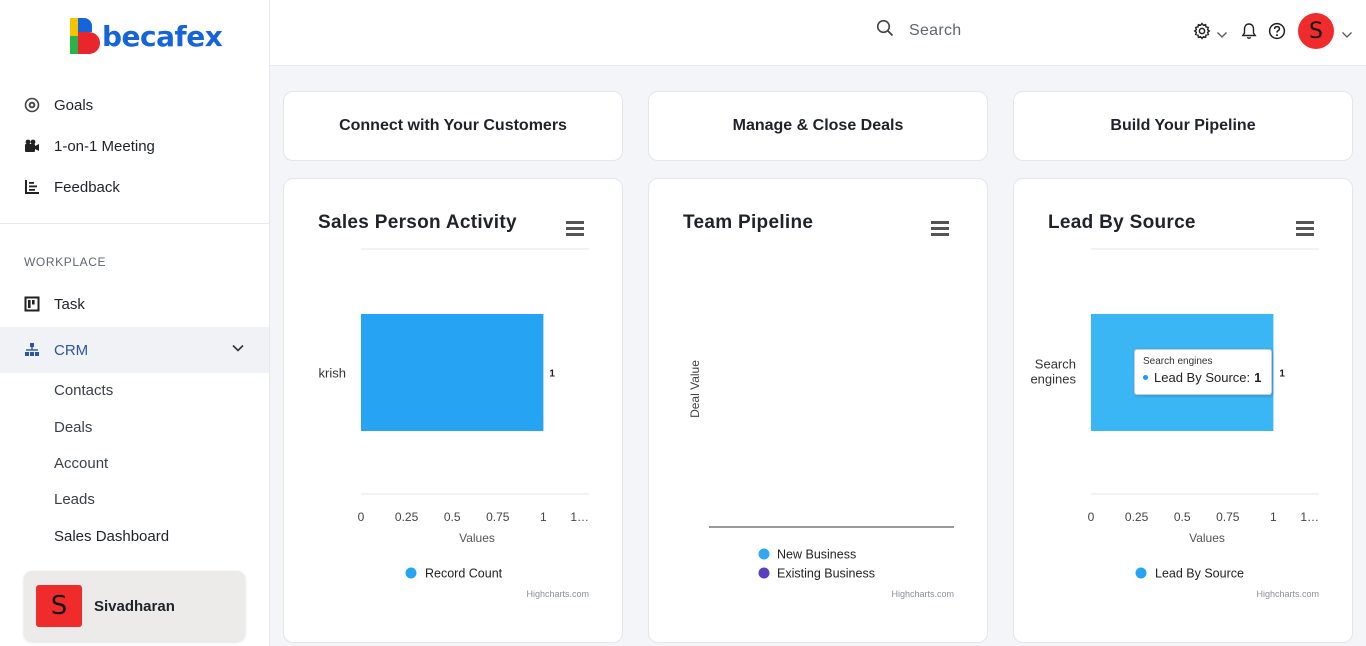 The width and height of the screenshot is (1366, 646). I want to click on y-axis-title: Deal Value, so click(695, 389).